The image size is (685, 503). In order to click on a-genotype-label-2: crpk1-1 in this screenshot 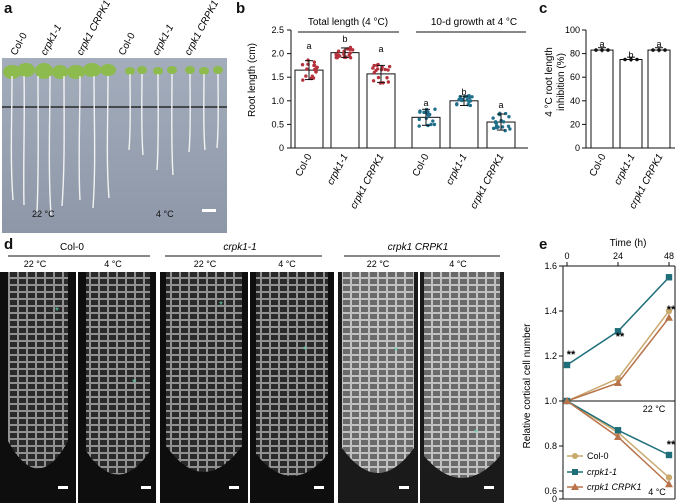, I will do `click(51, 40)`.